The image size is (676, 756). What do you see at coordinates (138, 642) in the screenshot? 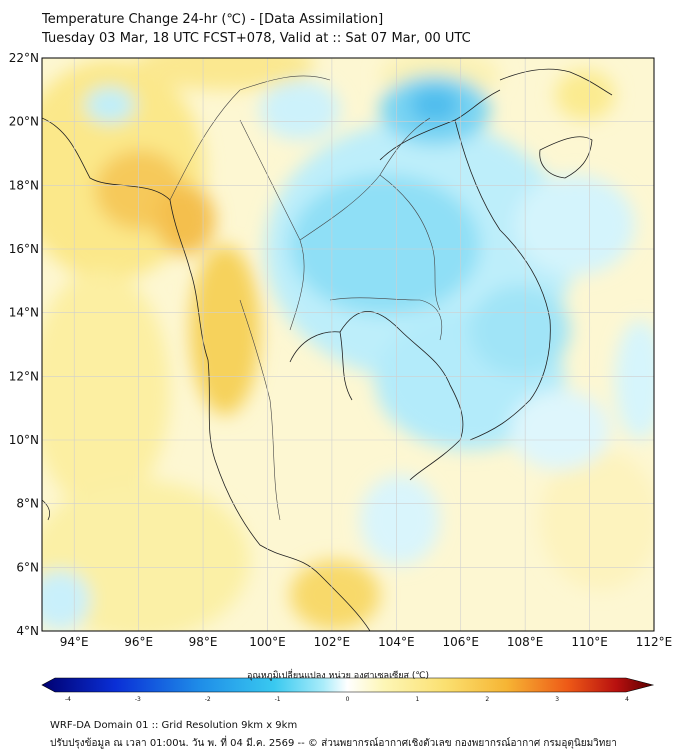
I see `lon-tick-label: 96°E` at bounding box center [138, 642].